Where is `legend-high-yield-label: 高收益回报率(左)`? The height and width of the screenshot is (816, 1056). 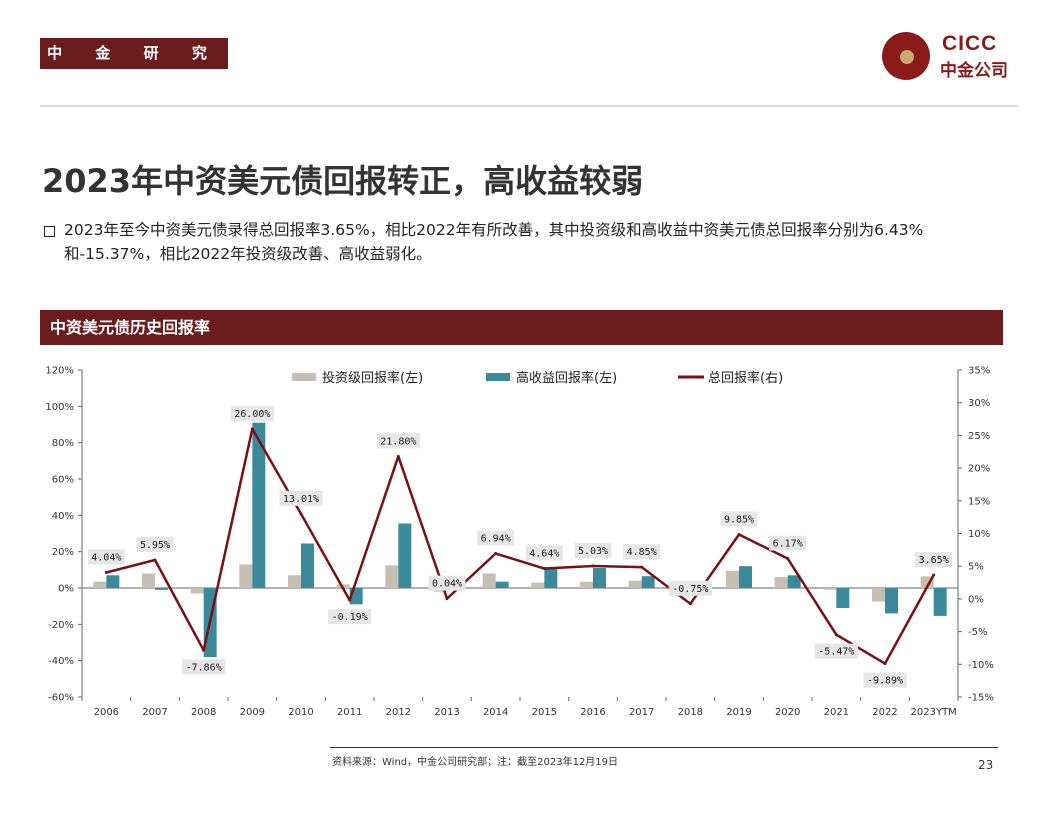
legend-high-yield-label: 高收益回报率(左) is located at coordinates (566, 378).